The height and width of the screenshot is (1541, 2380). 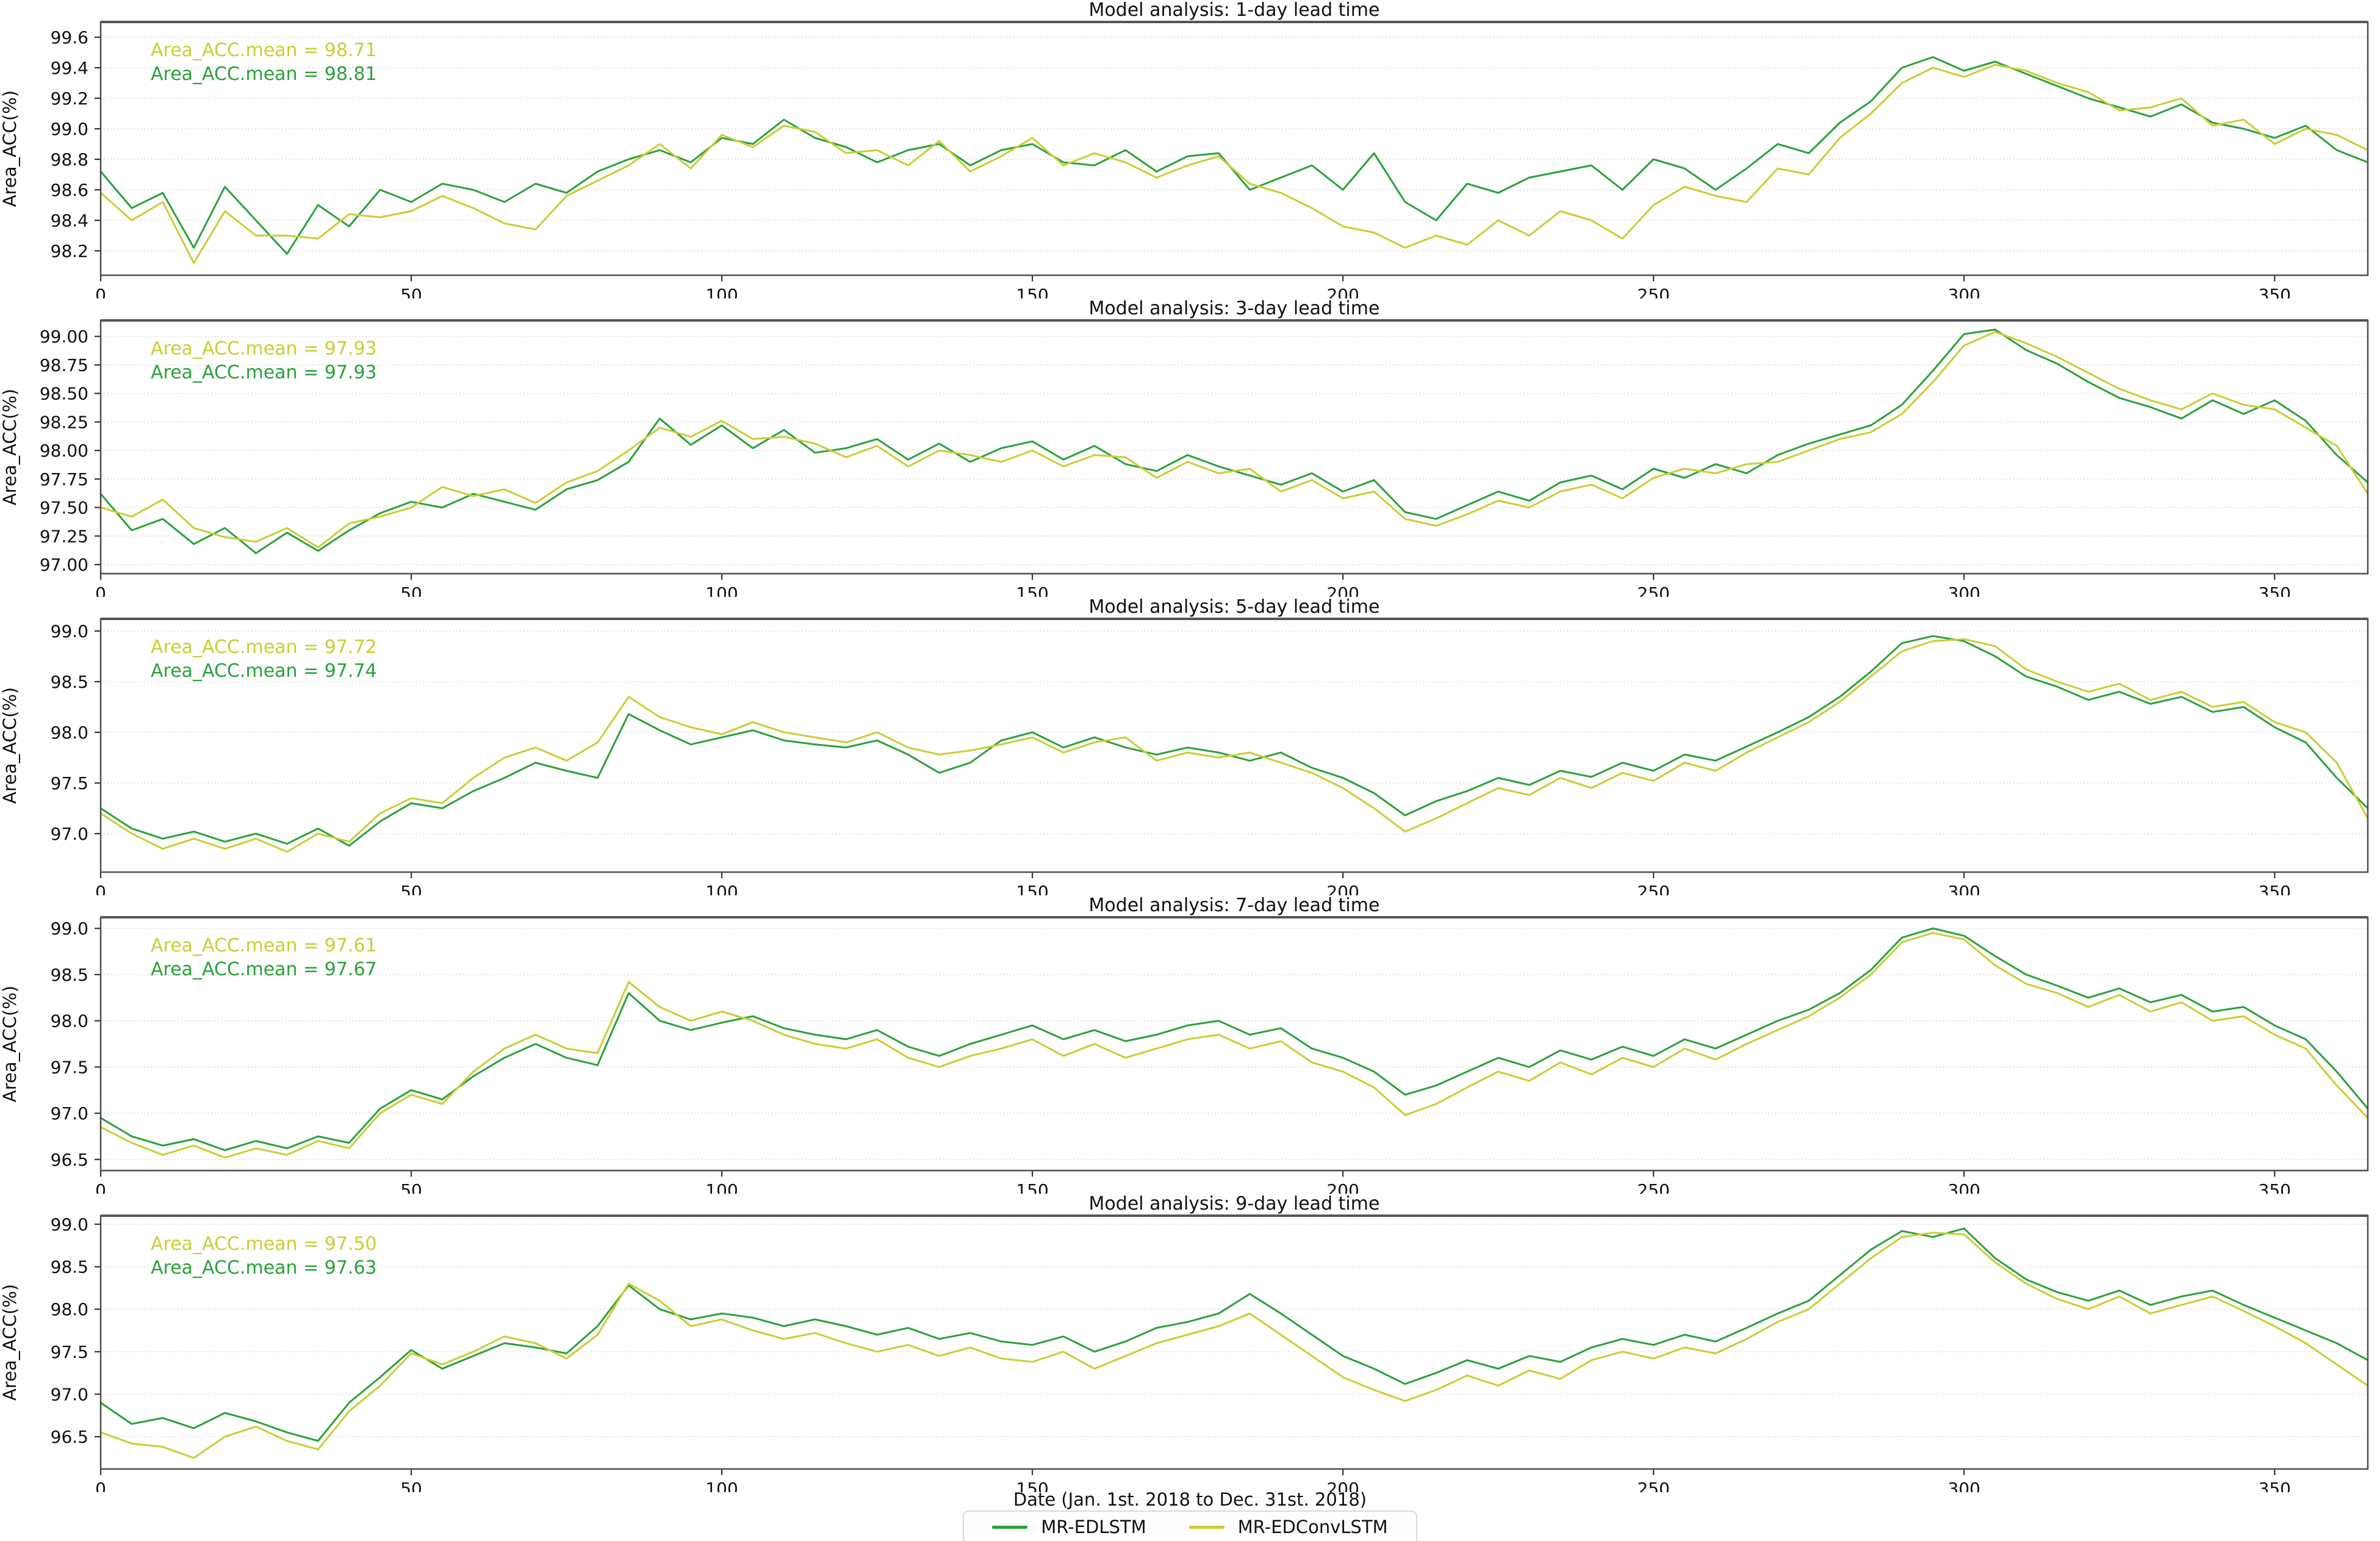 What do you see at coordinates (264, 647) in the screenshot?
I see `mean-annotation-yellow: Area_ACC.mean = 97.72` at bounding box center [264, 647].